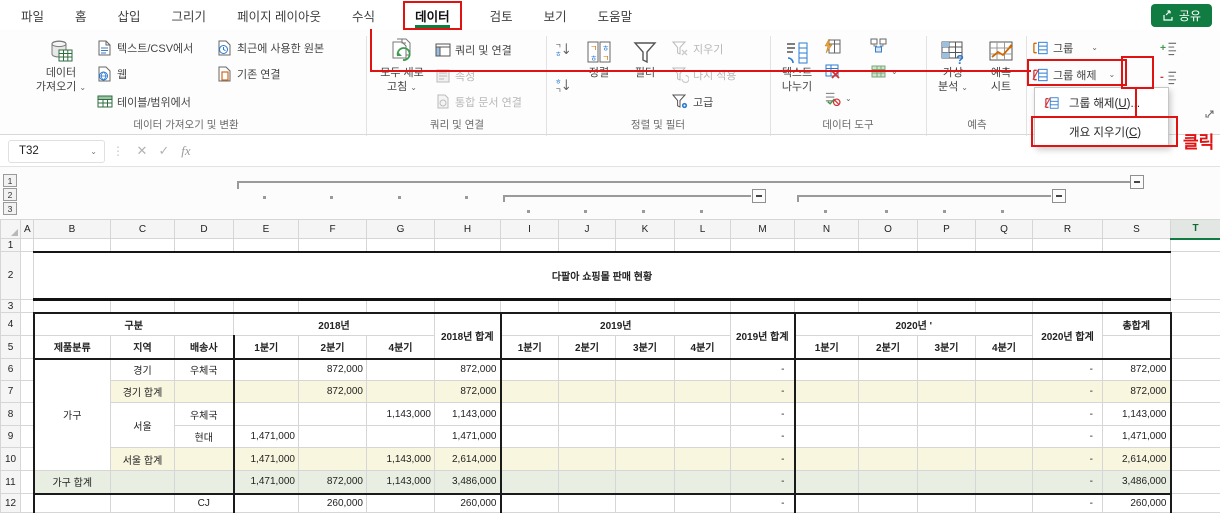 The height and width of the screenshot is (514, 1220). Describe the element at coordinates (1137, 459) in the screenshot. I see `cell: 2,614,000` at that location.